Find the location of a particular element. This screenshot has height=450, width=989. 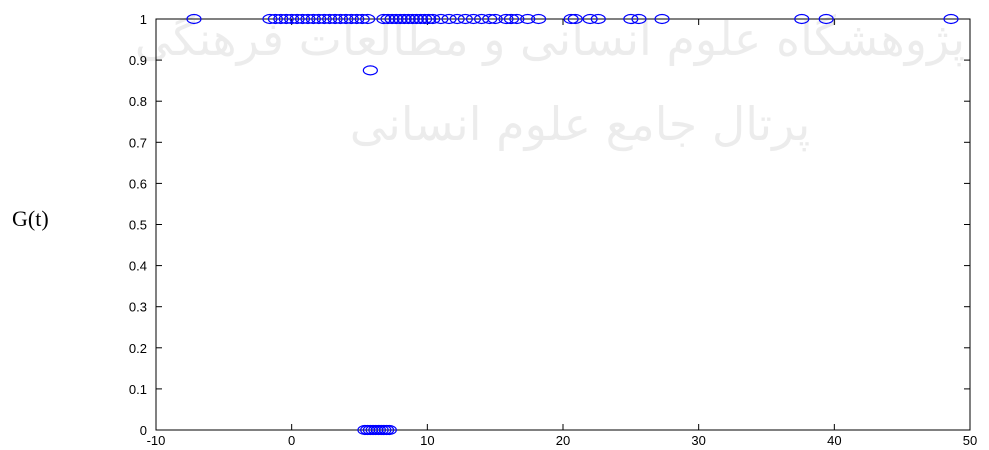

y-tick-label: 0.5 is located at coordinates (138, 225).